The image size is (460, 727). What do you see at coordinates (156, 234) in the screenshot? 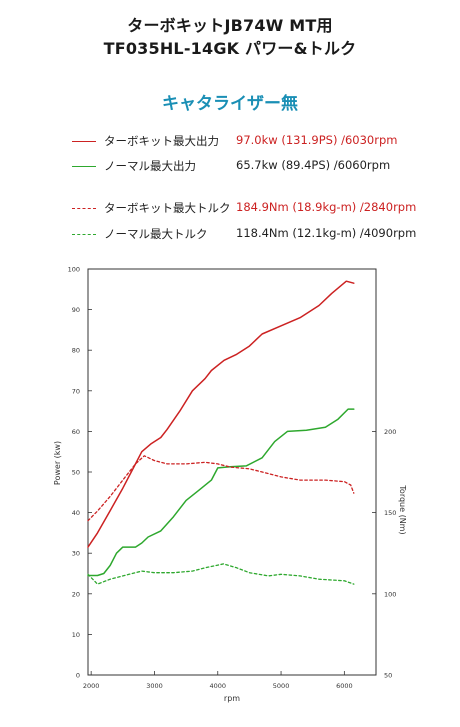
I see `legend-label: ノーマル最大トルク` at bounding box center [156, 234].